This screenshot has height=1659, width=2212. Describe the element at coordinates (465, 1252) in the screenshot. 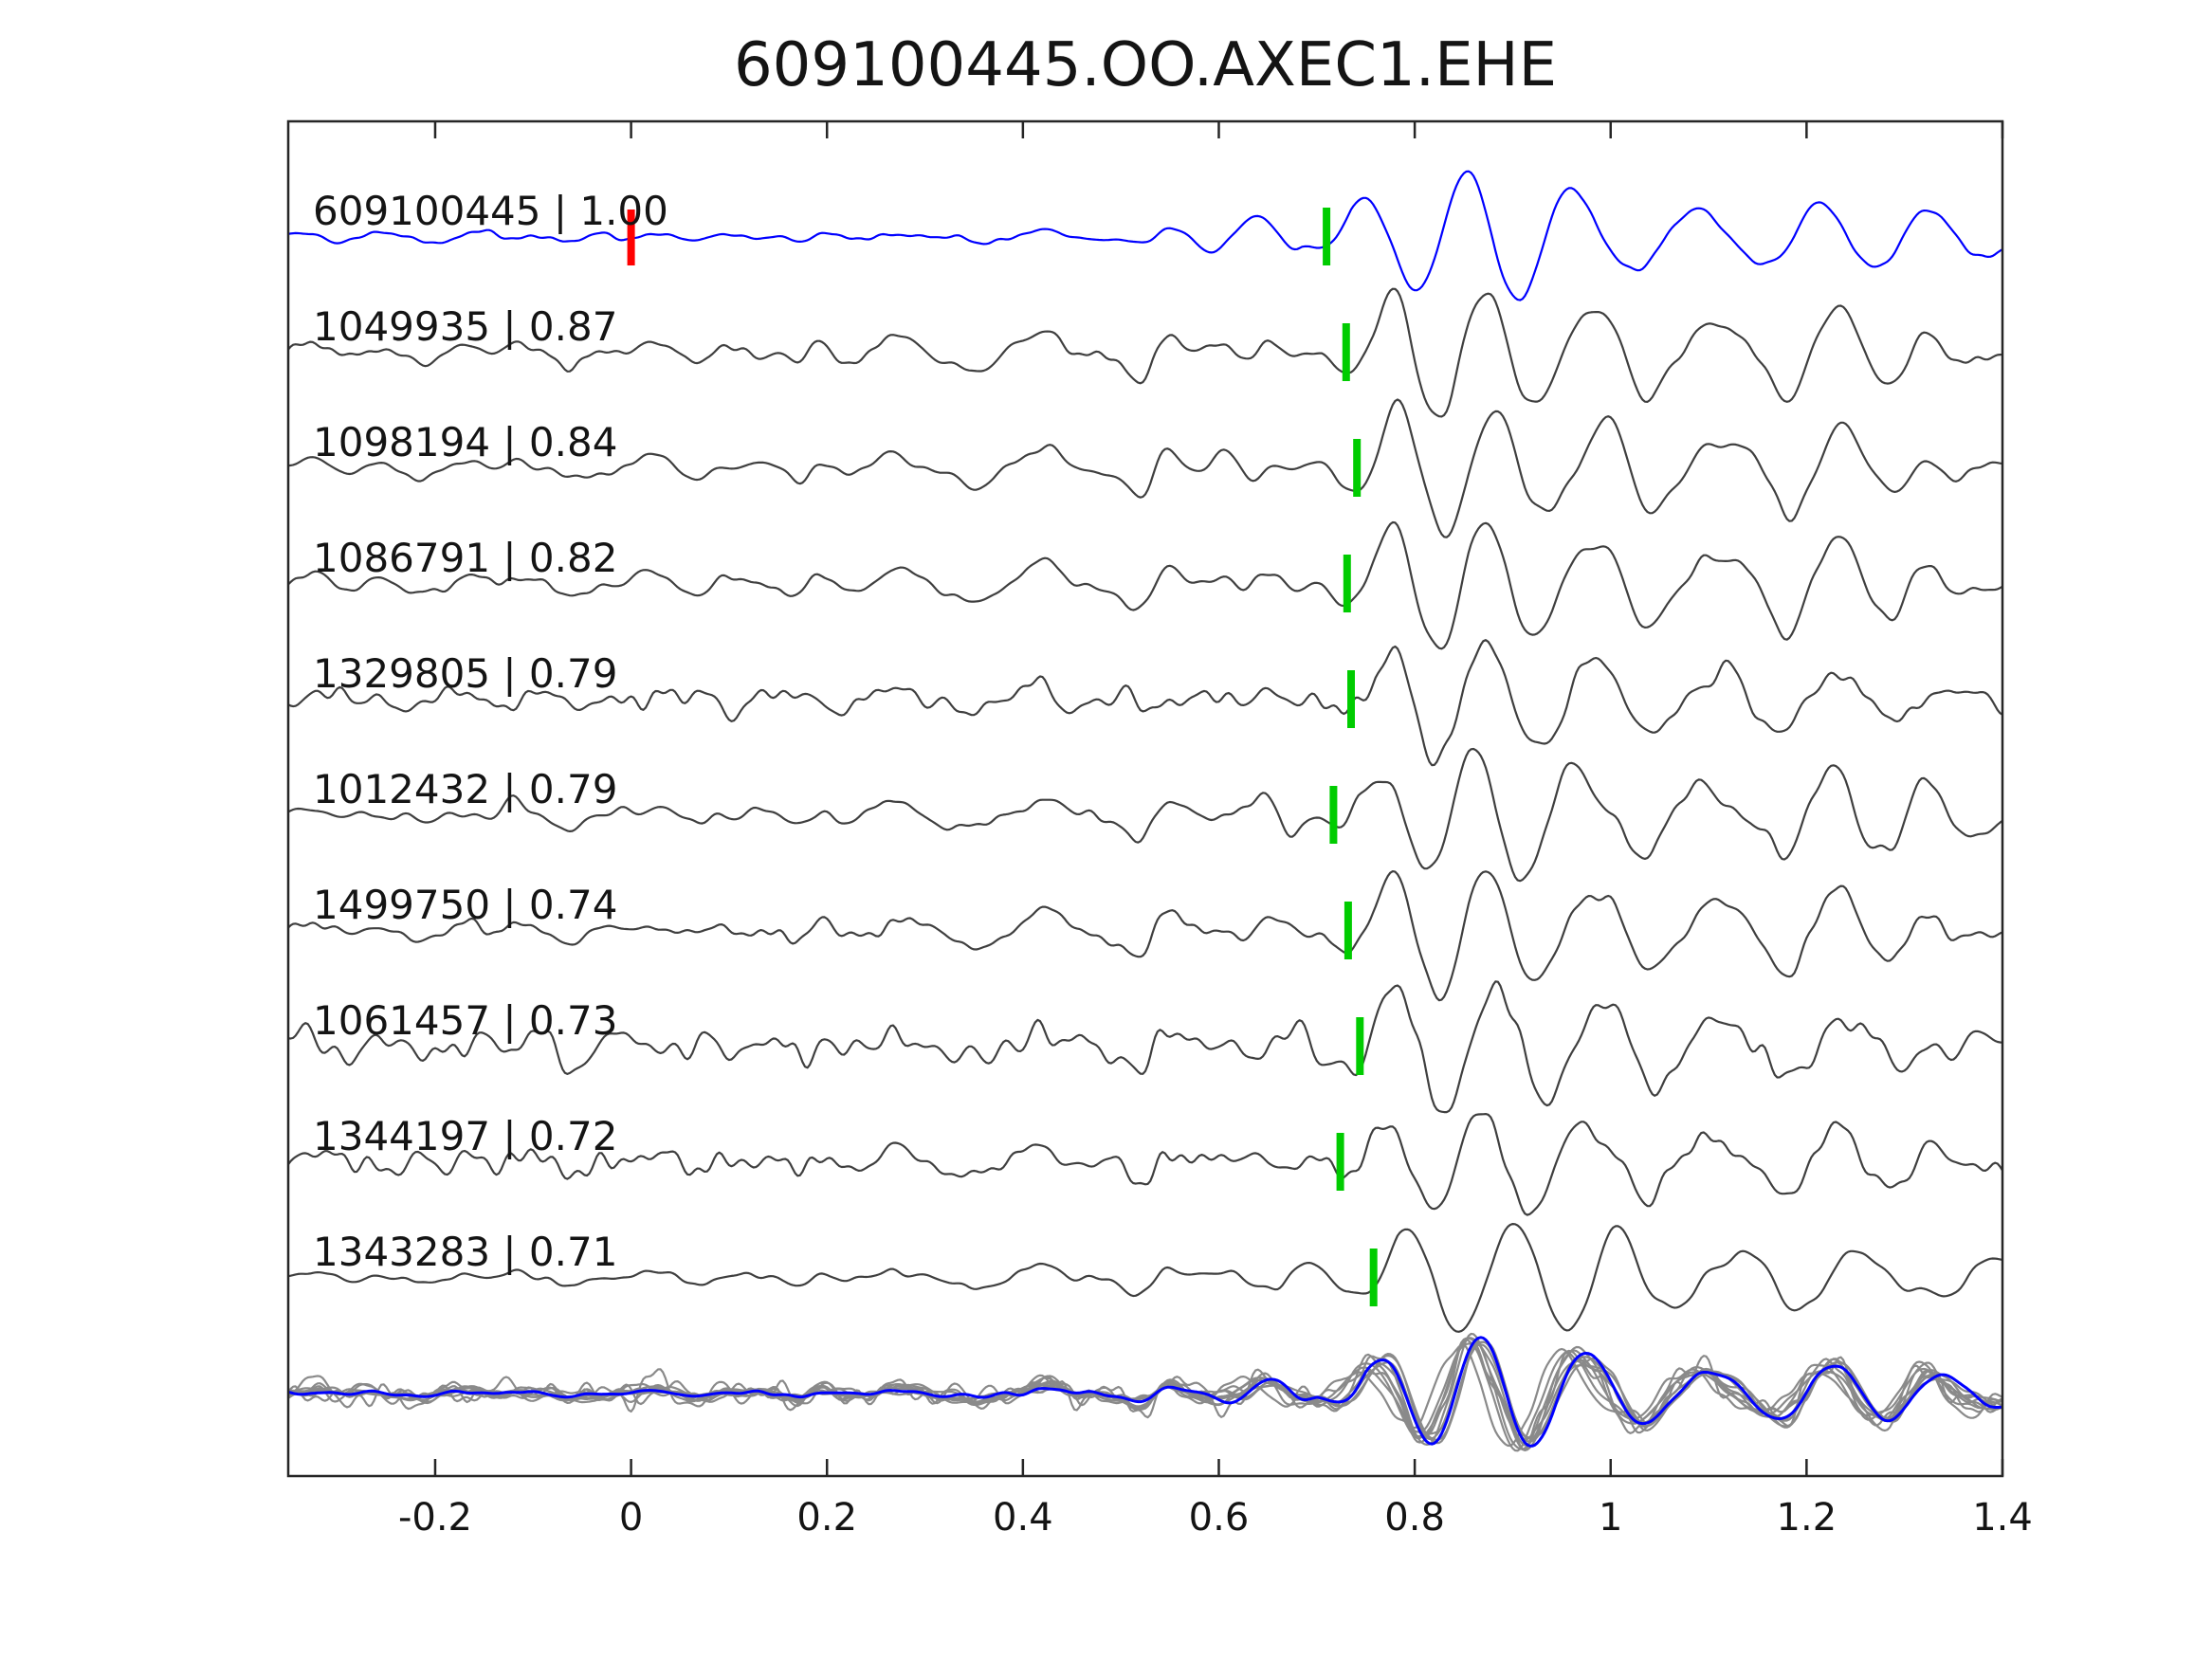

I see `trace-label: 1343283 | 0.71` at that location.